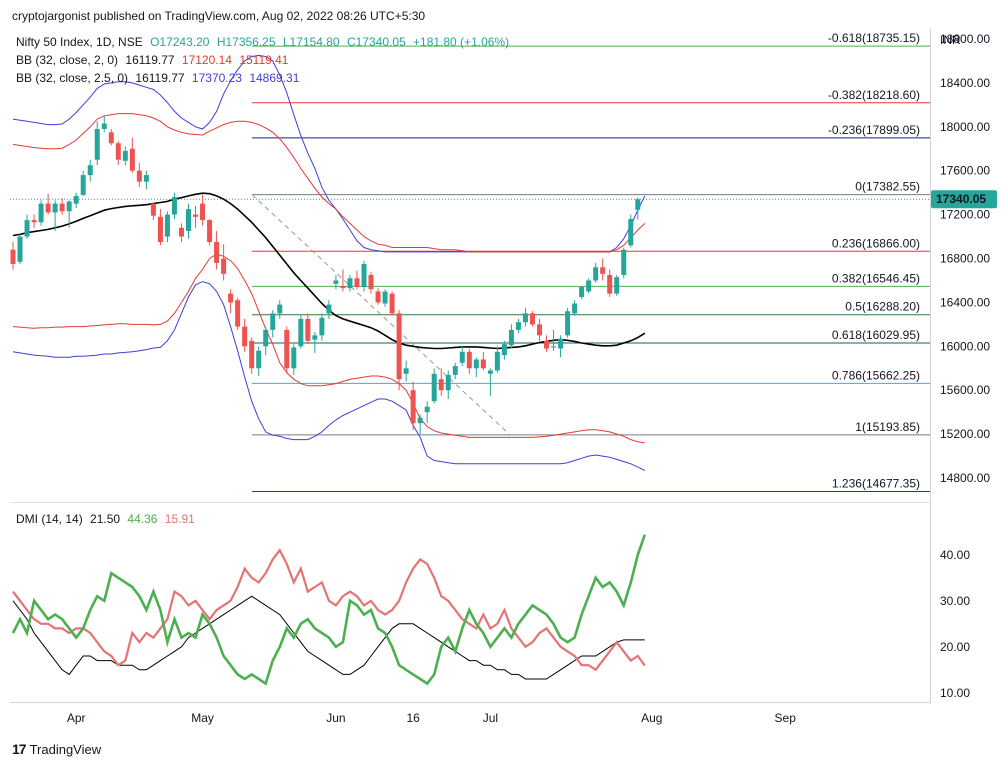 This screenshot has height=767, width=1008. Describe the element at coordinates (142, 519) in the screenshot. I see `dmi-plus-di: 44.36` at that location.